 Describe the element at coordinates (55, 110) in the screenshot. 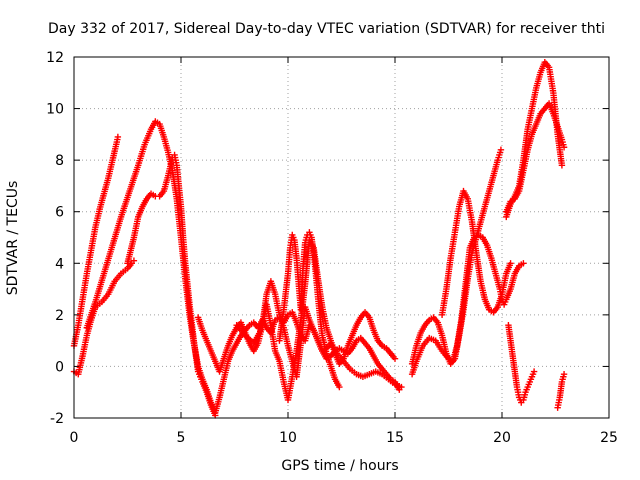

I see `y-tick-label: 10` at that location.